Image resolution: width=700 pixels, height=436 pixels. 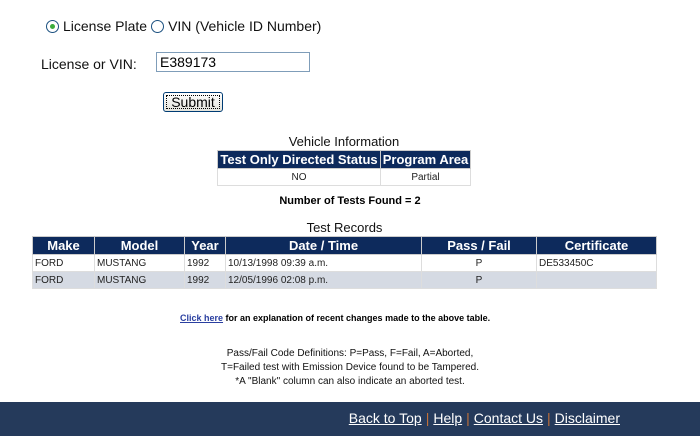 What do you see at coordinates (344, 141) in the screenshot?
I see `vehicle-info-title: Vehicle Information` at bounding box center [344, 141].